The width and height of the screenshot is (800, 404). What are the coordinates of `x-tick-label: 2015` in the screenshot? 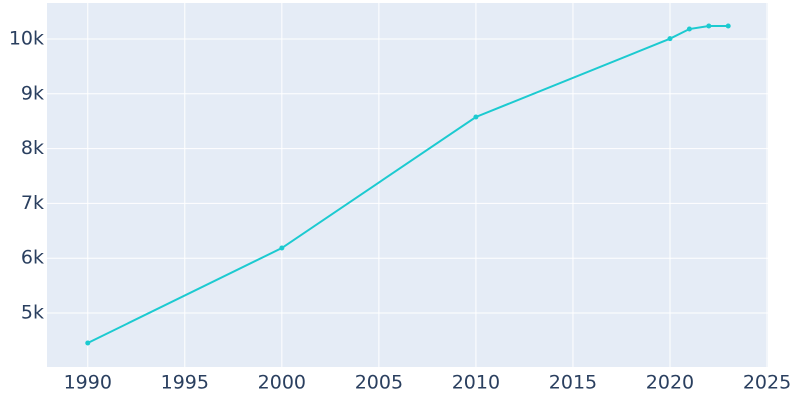 It's located at (573, 383).